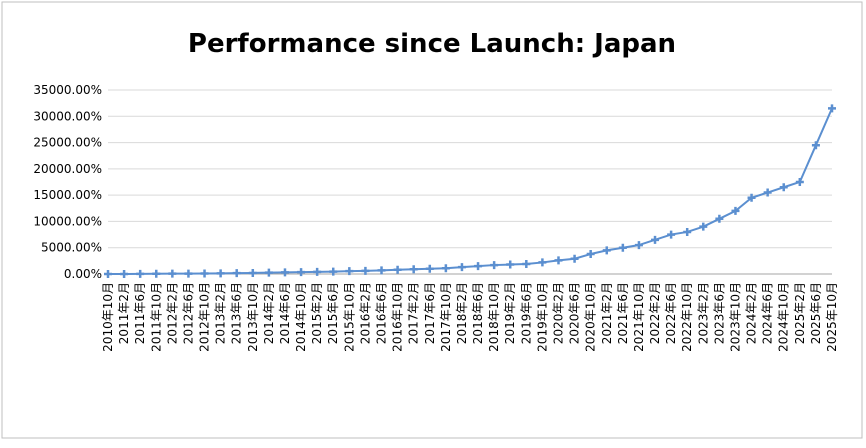 This screenshot has width=866, height=448. What do you see at coordinates (67, 169) in the screenshot?
I see `y-tick-label: 20000.00%` at bounding box center [67, 169].